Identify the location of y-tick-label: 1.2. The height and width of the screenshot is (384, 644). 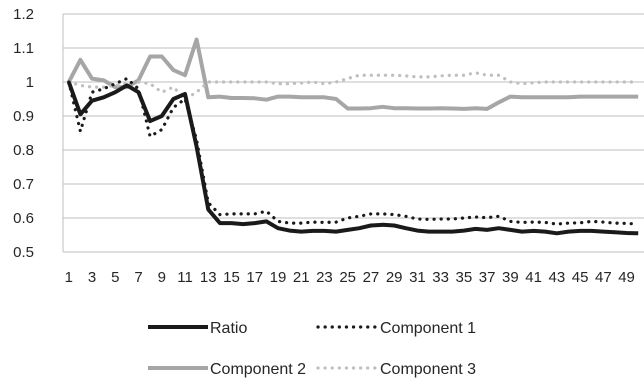
(23, 14).